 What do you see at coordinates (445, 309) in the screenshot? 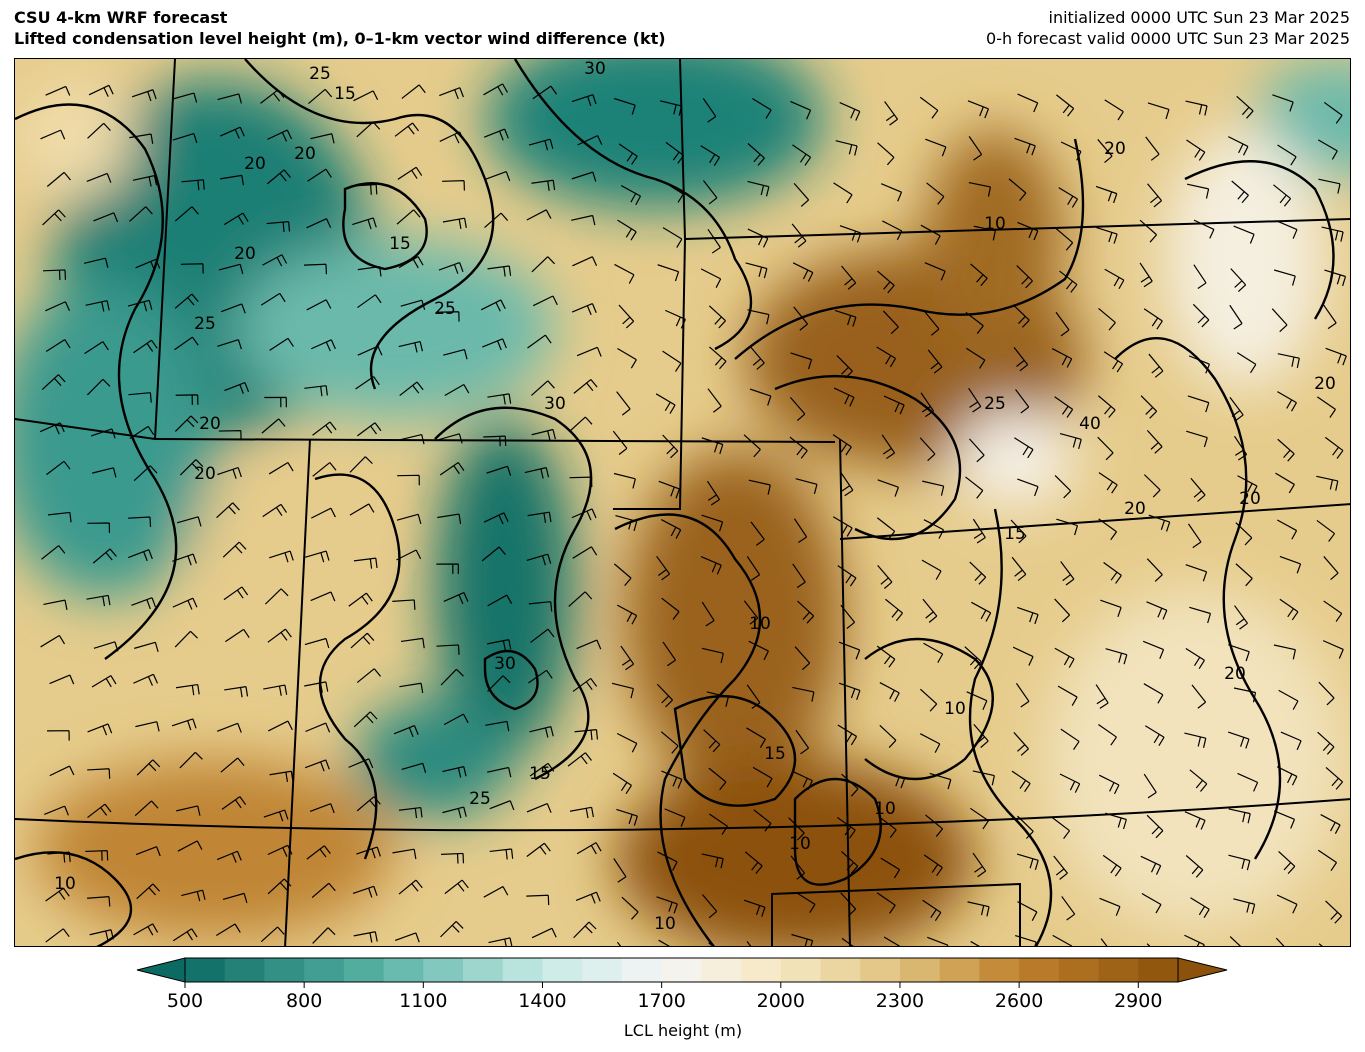
I see `contour-label: 25` at bounding box center [445, 309].